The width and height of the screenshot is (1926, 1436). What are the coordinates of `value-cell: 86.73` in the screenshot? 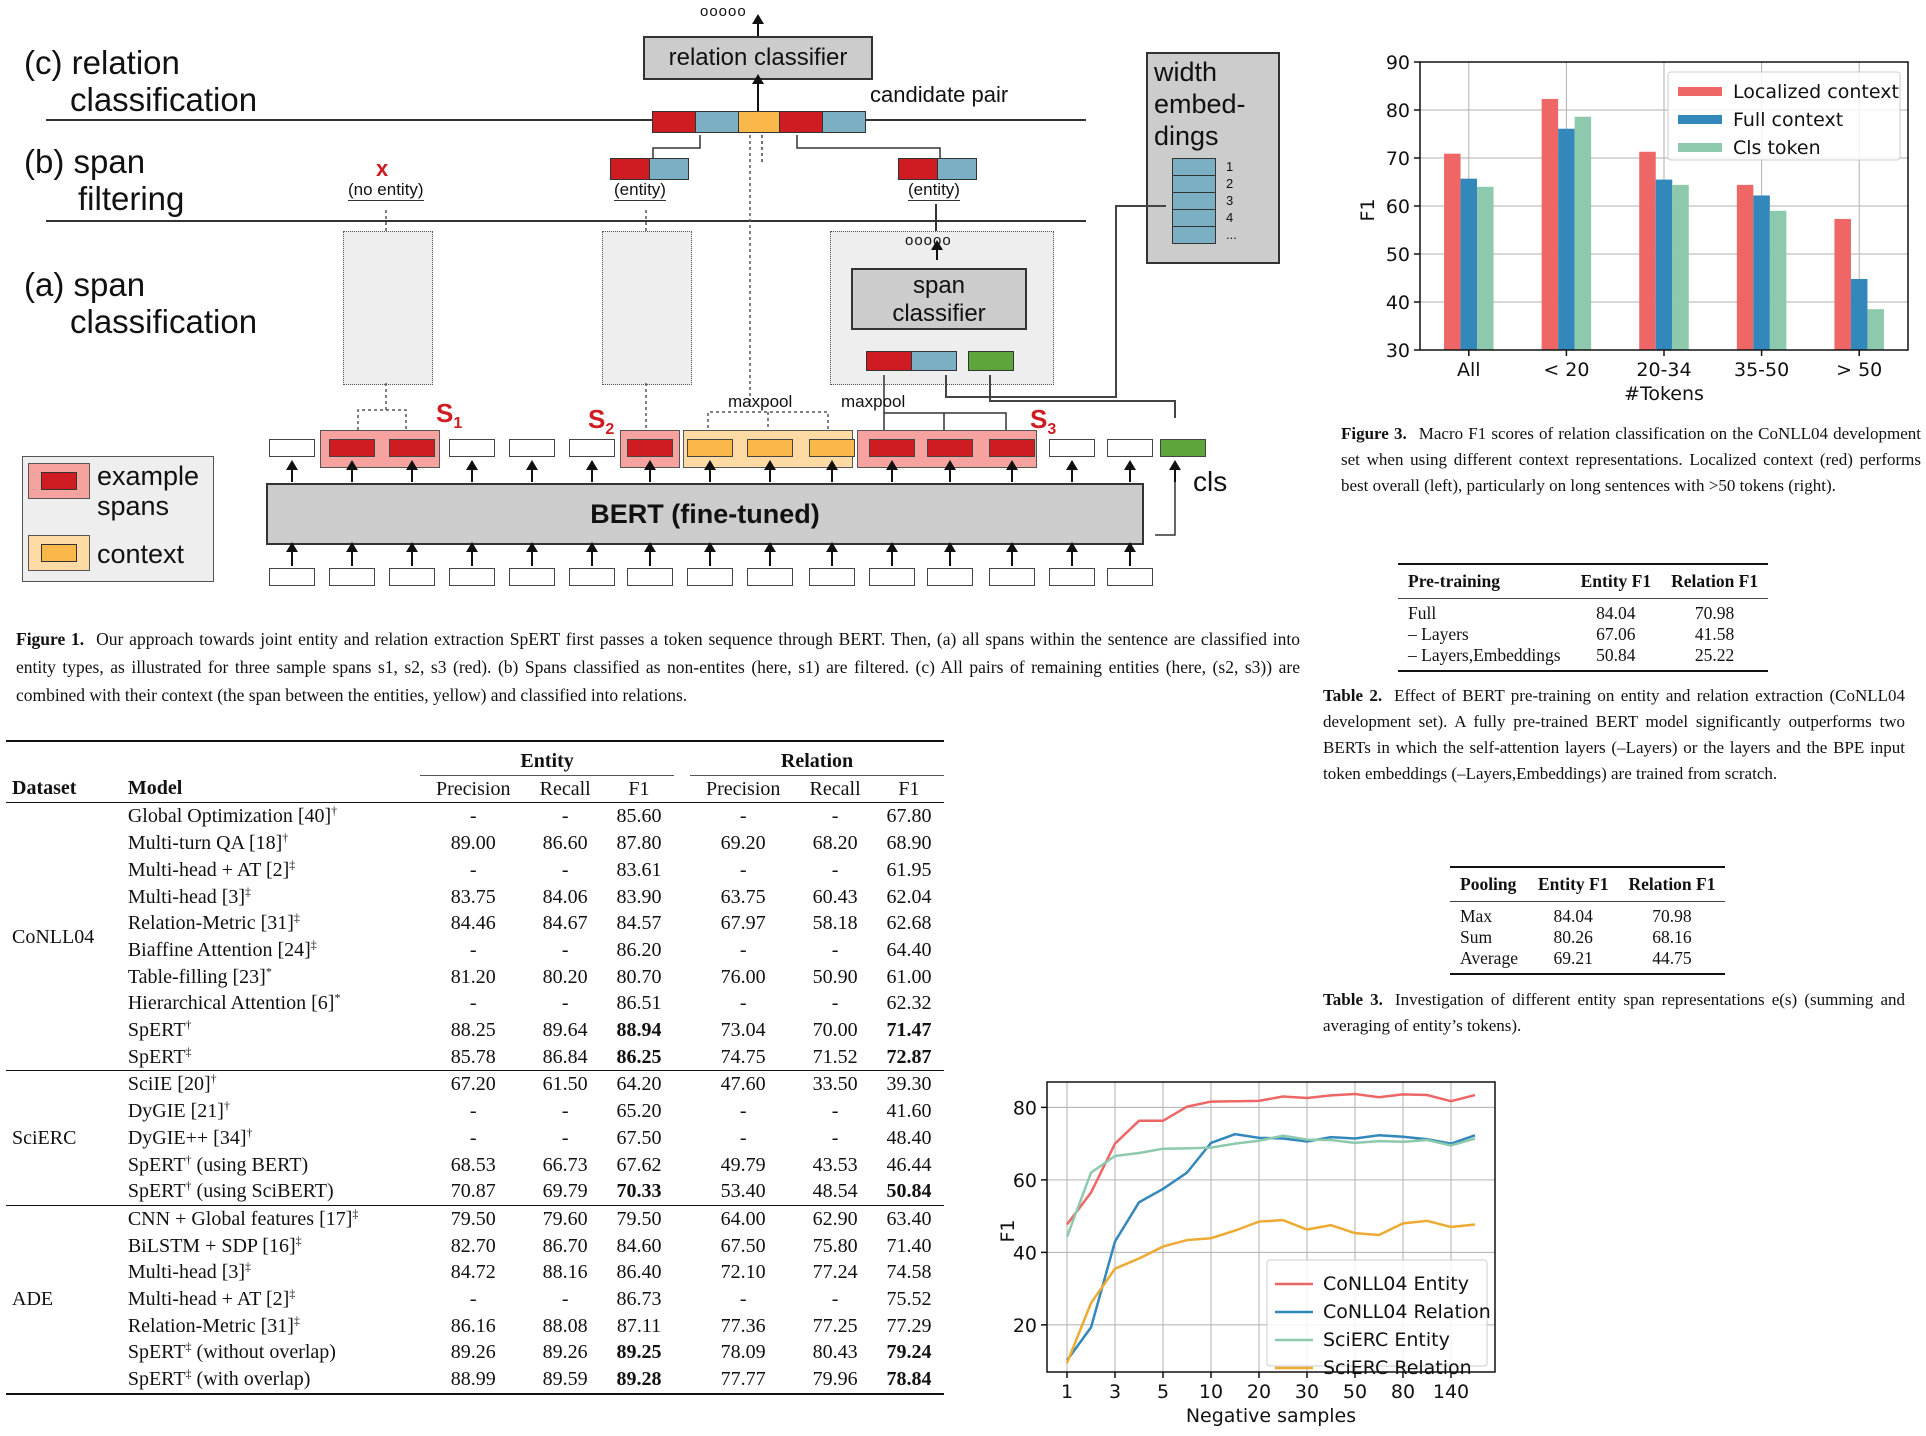 It's located at (639, 1299).